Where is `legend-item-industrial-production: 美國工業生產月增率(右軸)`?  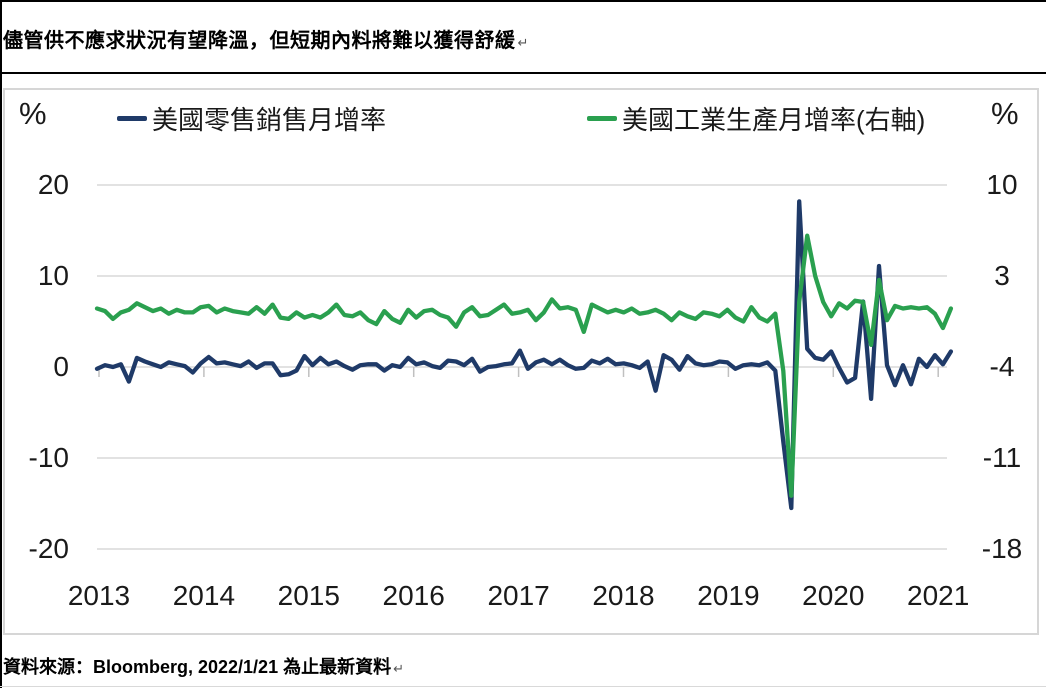
legend-item-industrial-production: 美國工業生產月增率(右軸) is located at coordinates (756, 118).